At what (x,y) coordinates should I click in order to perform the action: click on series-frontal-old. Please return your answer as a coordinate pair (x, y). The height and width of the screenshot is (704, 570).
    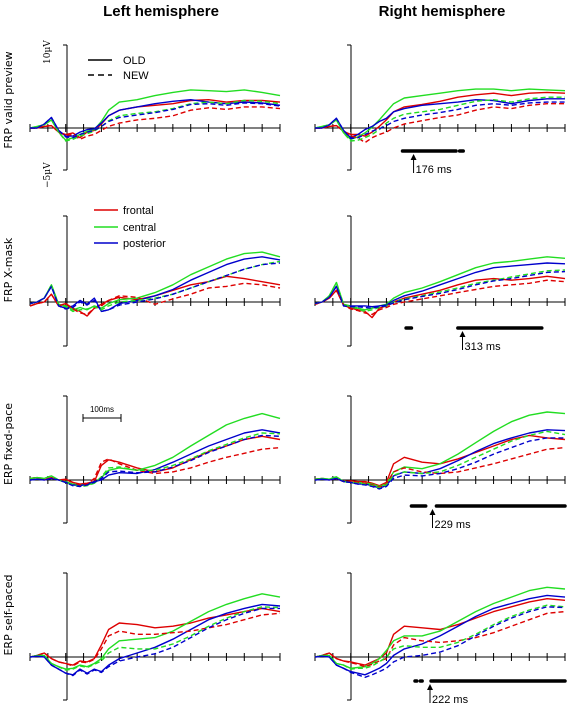
    Looking at the image, I should click on (440, 297).